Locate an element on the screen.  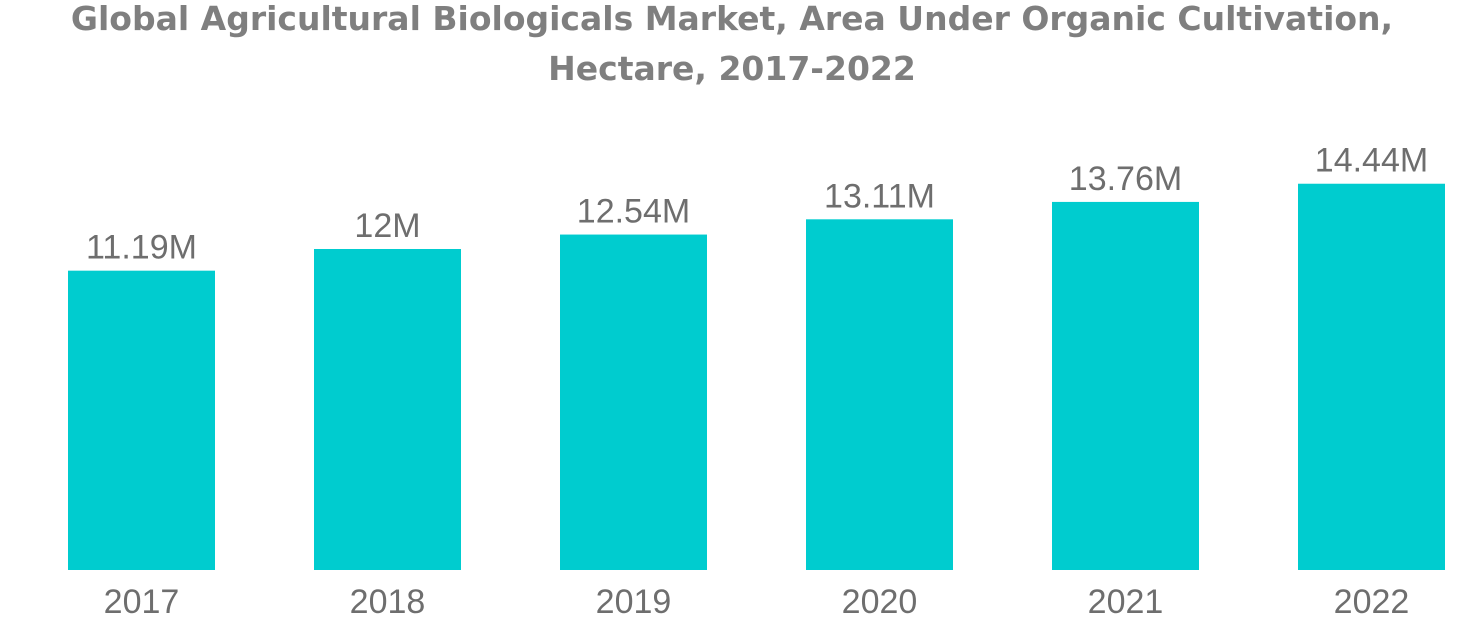
x-tick-label-2021: 2021 is located at coordinates (1126, 602).